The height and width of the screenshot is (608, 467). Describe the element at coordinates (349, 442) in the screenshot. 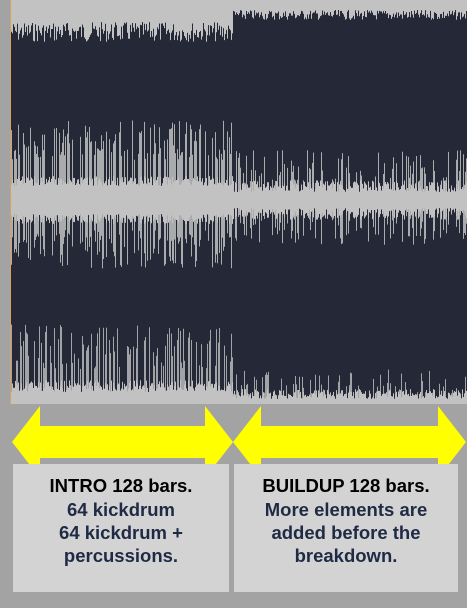

I see `buildup-span-arrow-icon` at that location.